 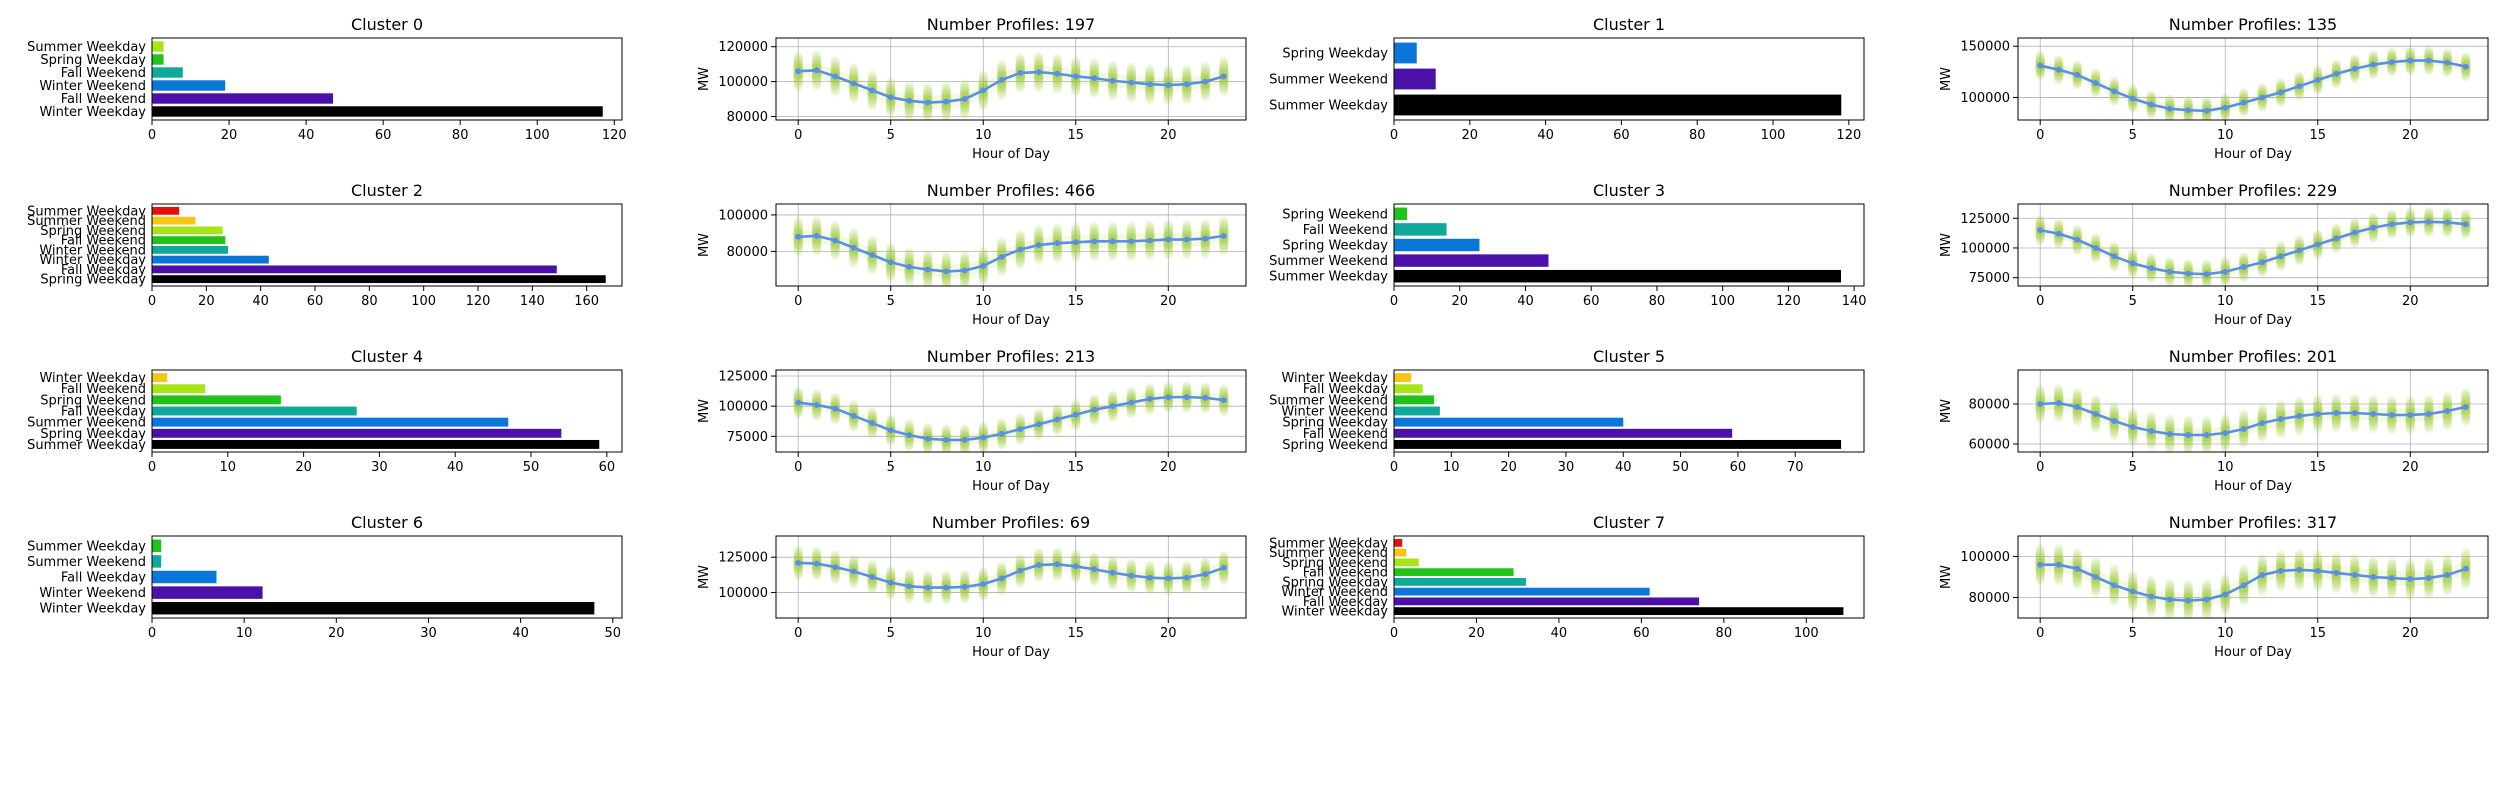 What do you see at coordinates (614, 135) in the screenshot?
I see `x-tick-label: 120` at bounding box center [614, 135].